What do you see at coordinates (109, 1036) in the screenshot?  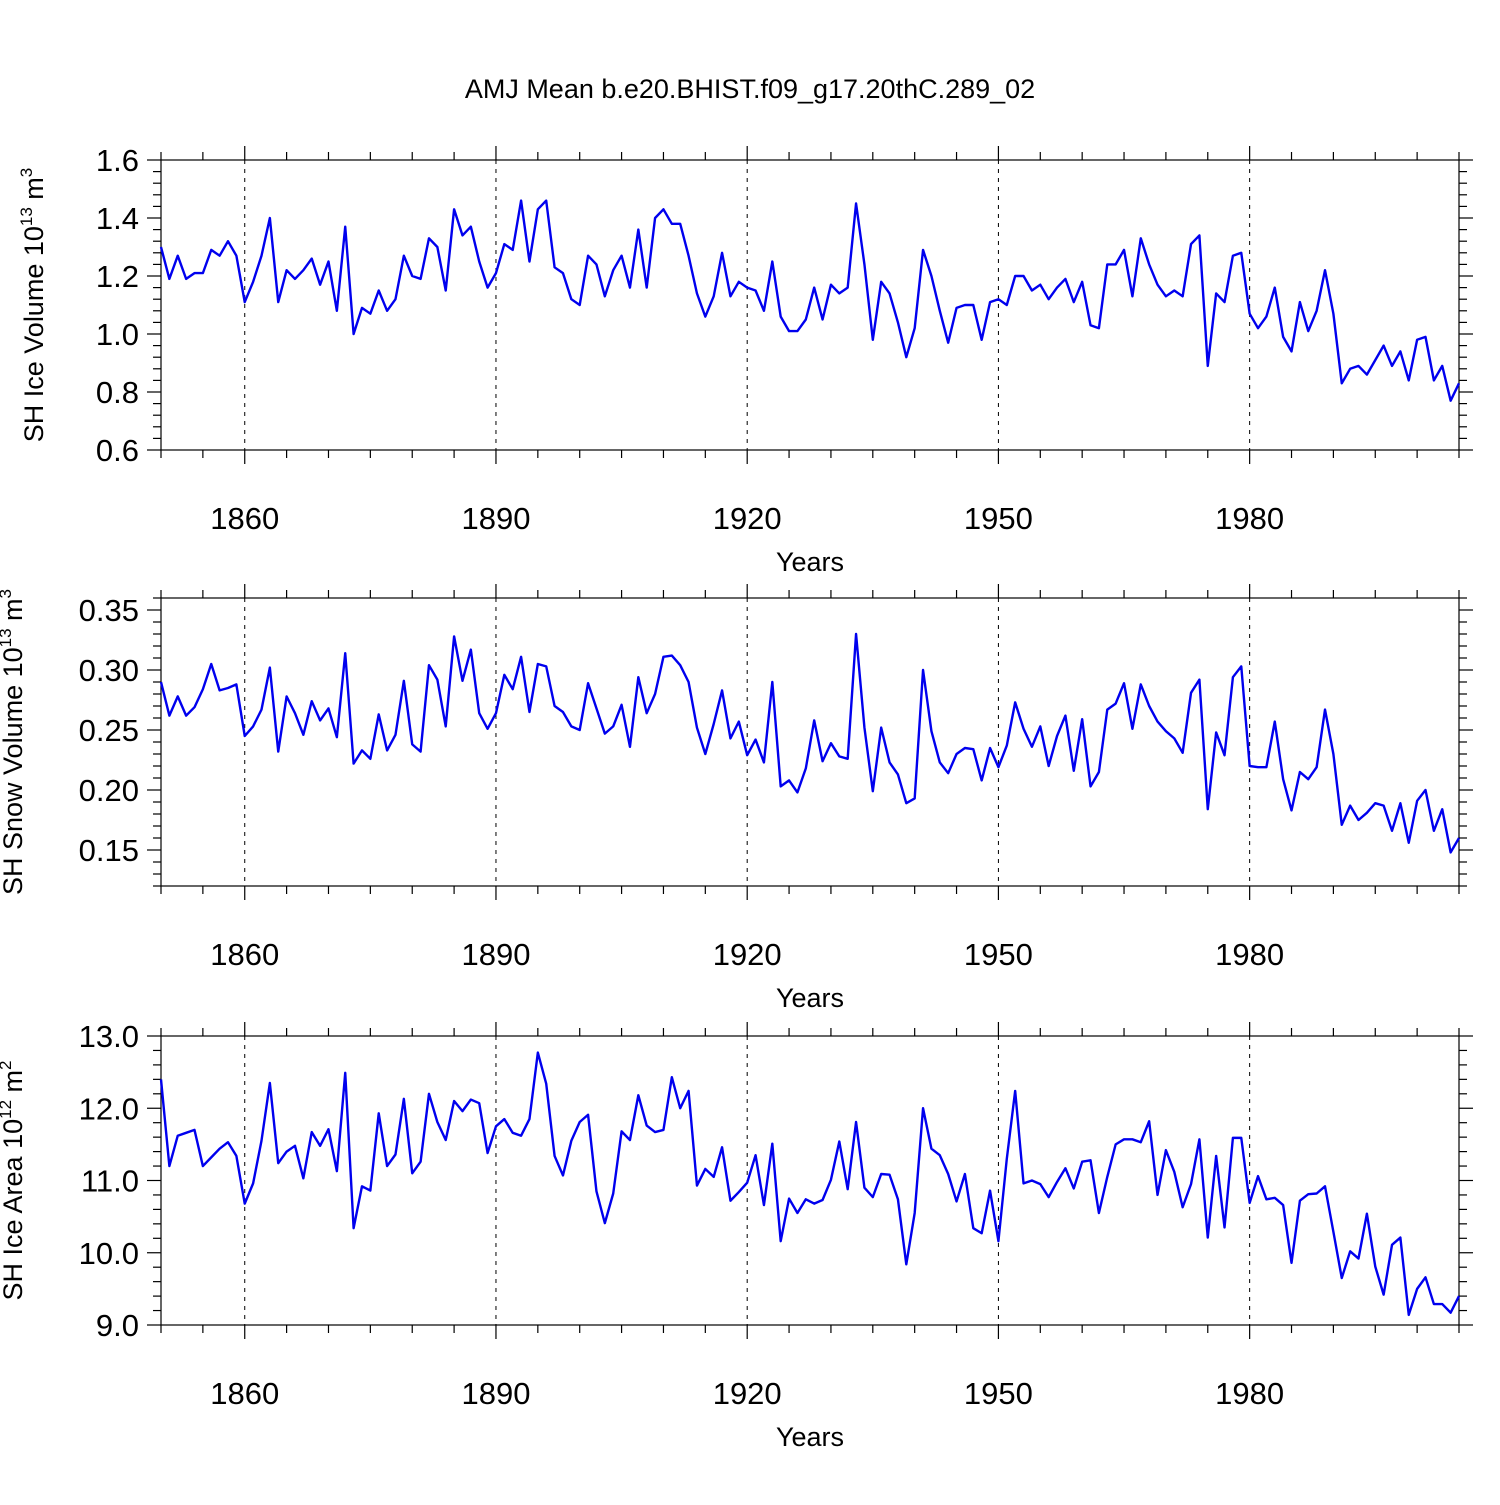 I see `y-tick-label: 13.0` at bounding box center [109, 1036].